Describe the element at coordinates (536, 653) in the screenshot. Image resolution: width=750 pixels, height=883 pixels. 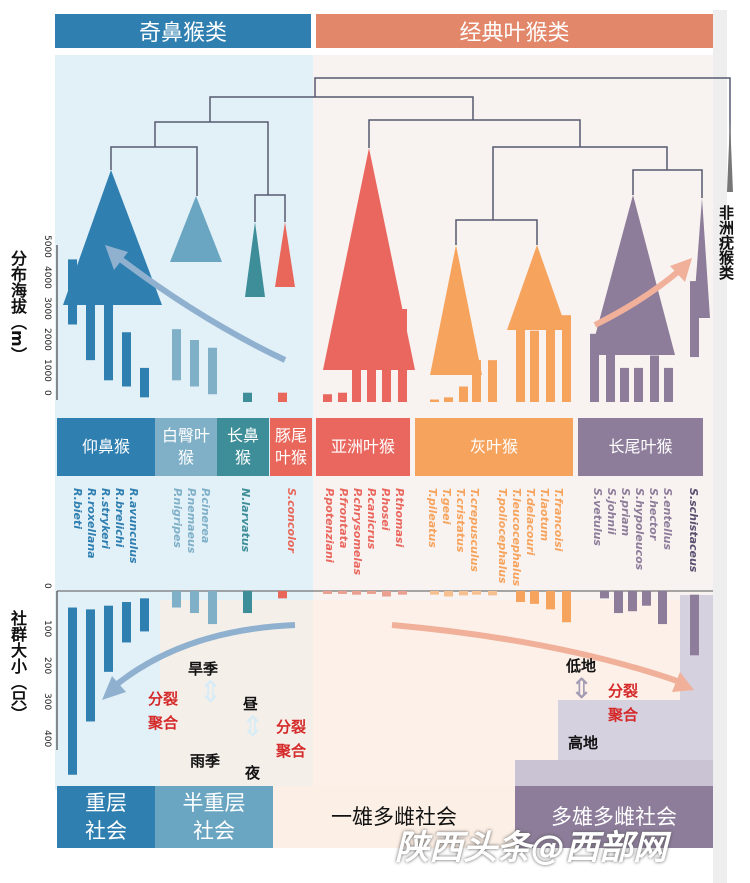
I see `arrow-right-group` at that location.